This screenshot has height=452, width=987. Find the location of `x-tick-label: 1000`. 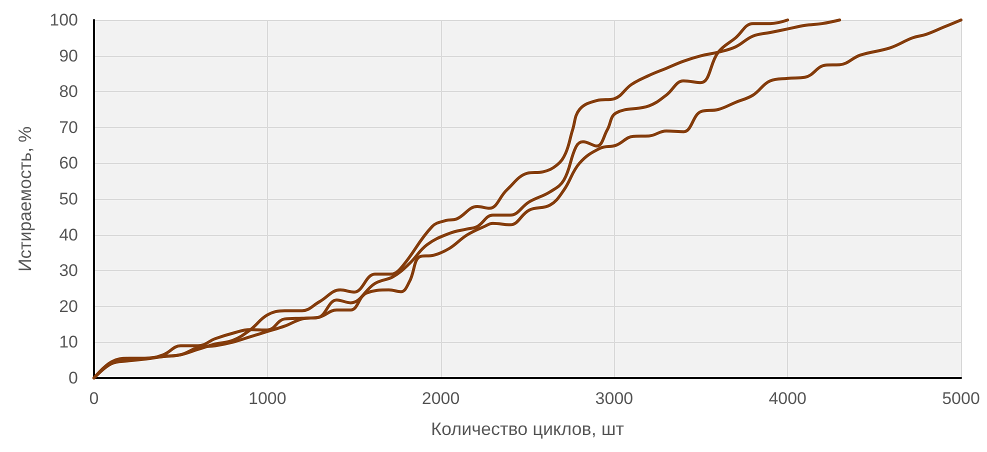

x-tick-label: 1000 is located at coordinates (267, 398).